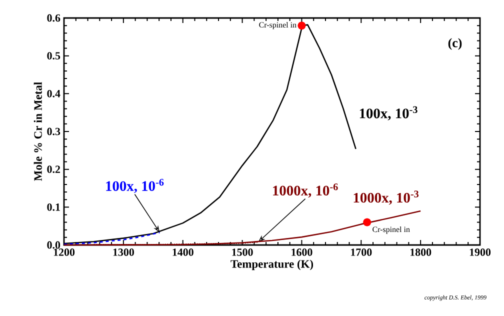 The height and width of the screenshot is (316, 504). What do you see at coordinates (53, 132) in the screenshot?
I see `y-tick-label: 0.3` at bounding box center [53, 132].